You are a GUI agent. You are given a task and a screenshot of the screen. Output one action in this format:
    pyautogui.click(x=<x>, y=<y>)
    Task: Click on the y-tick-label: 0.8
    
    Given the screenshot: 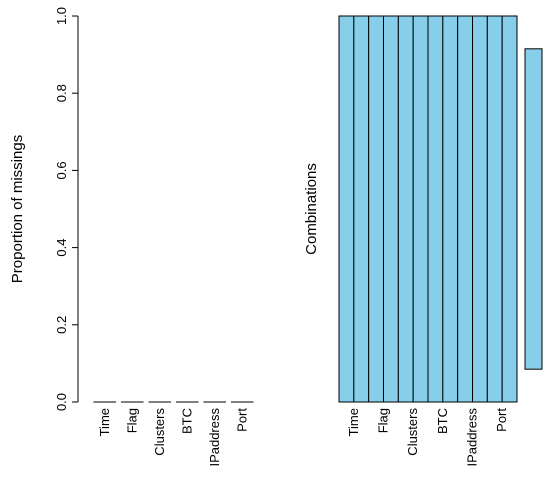 What is the action you would take?
    pyautogui.click(x=61, y=93)
    